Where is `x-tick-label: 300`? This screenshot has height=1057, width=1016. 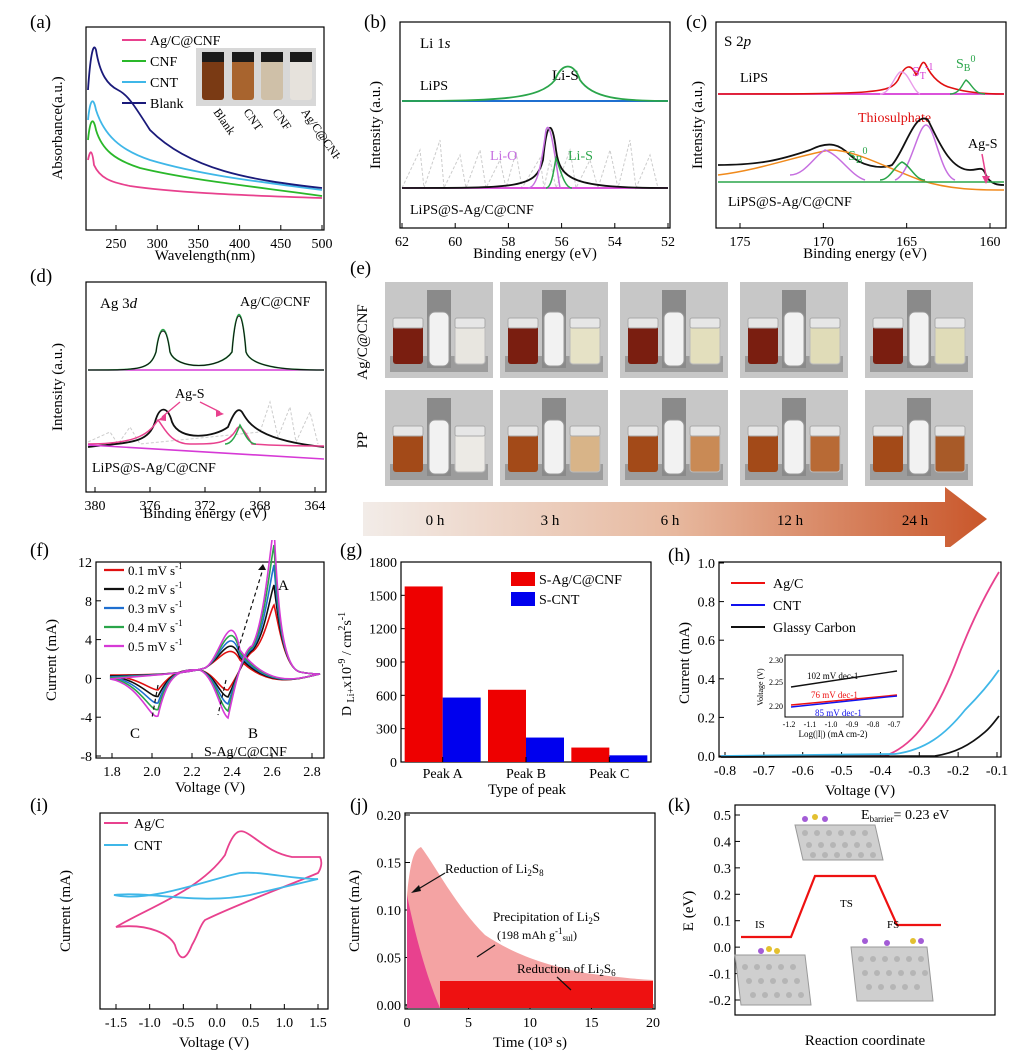
x-tick-label: 300 is located at coordinates (157, 244).